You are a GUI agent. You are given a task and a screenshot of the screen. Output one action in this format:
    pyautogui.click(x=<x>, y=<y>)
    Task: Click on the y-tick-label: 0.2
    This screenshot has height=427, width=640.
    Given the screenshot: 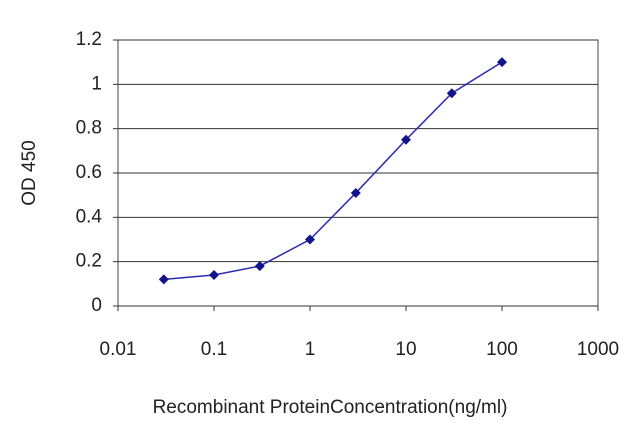 What is the action you would take?
    pyautogui.click(x=89, y=261)
    